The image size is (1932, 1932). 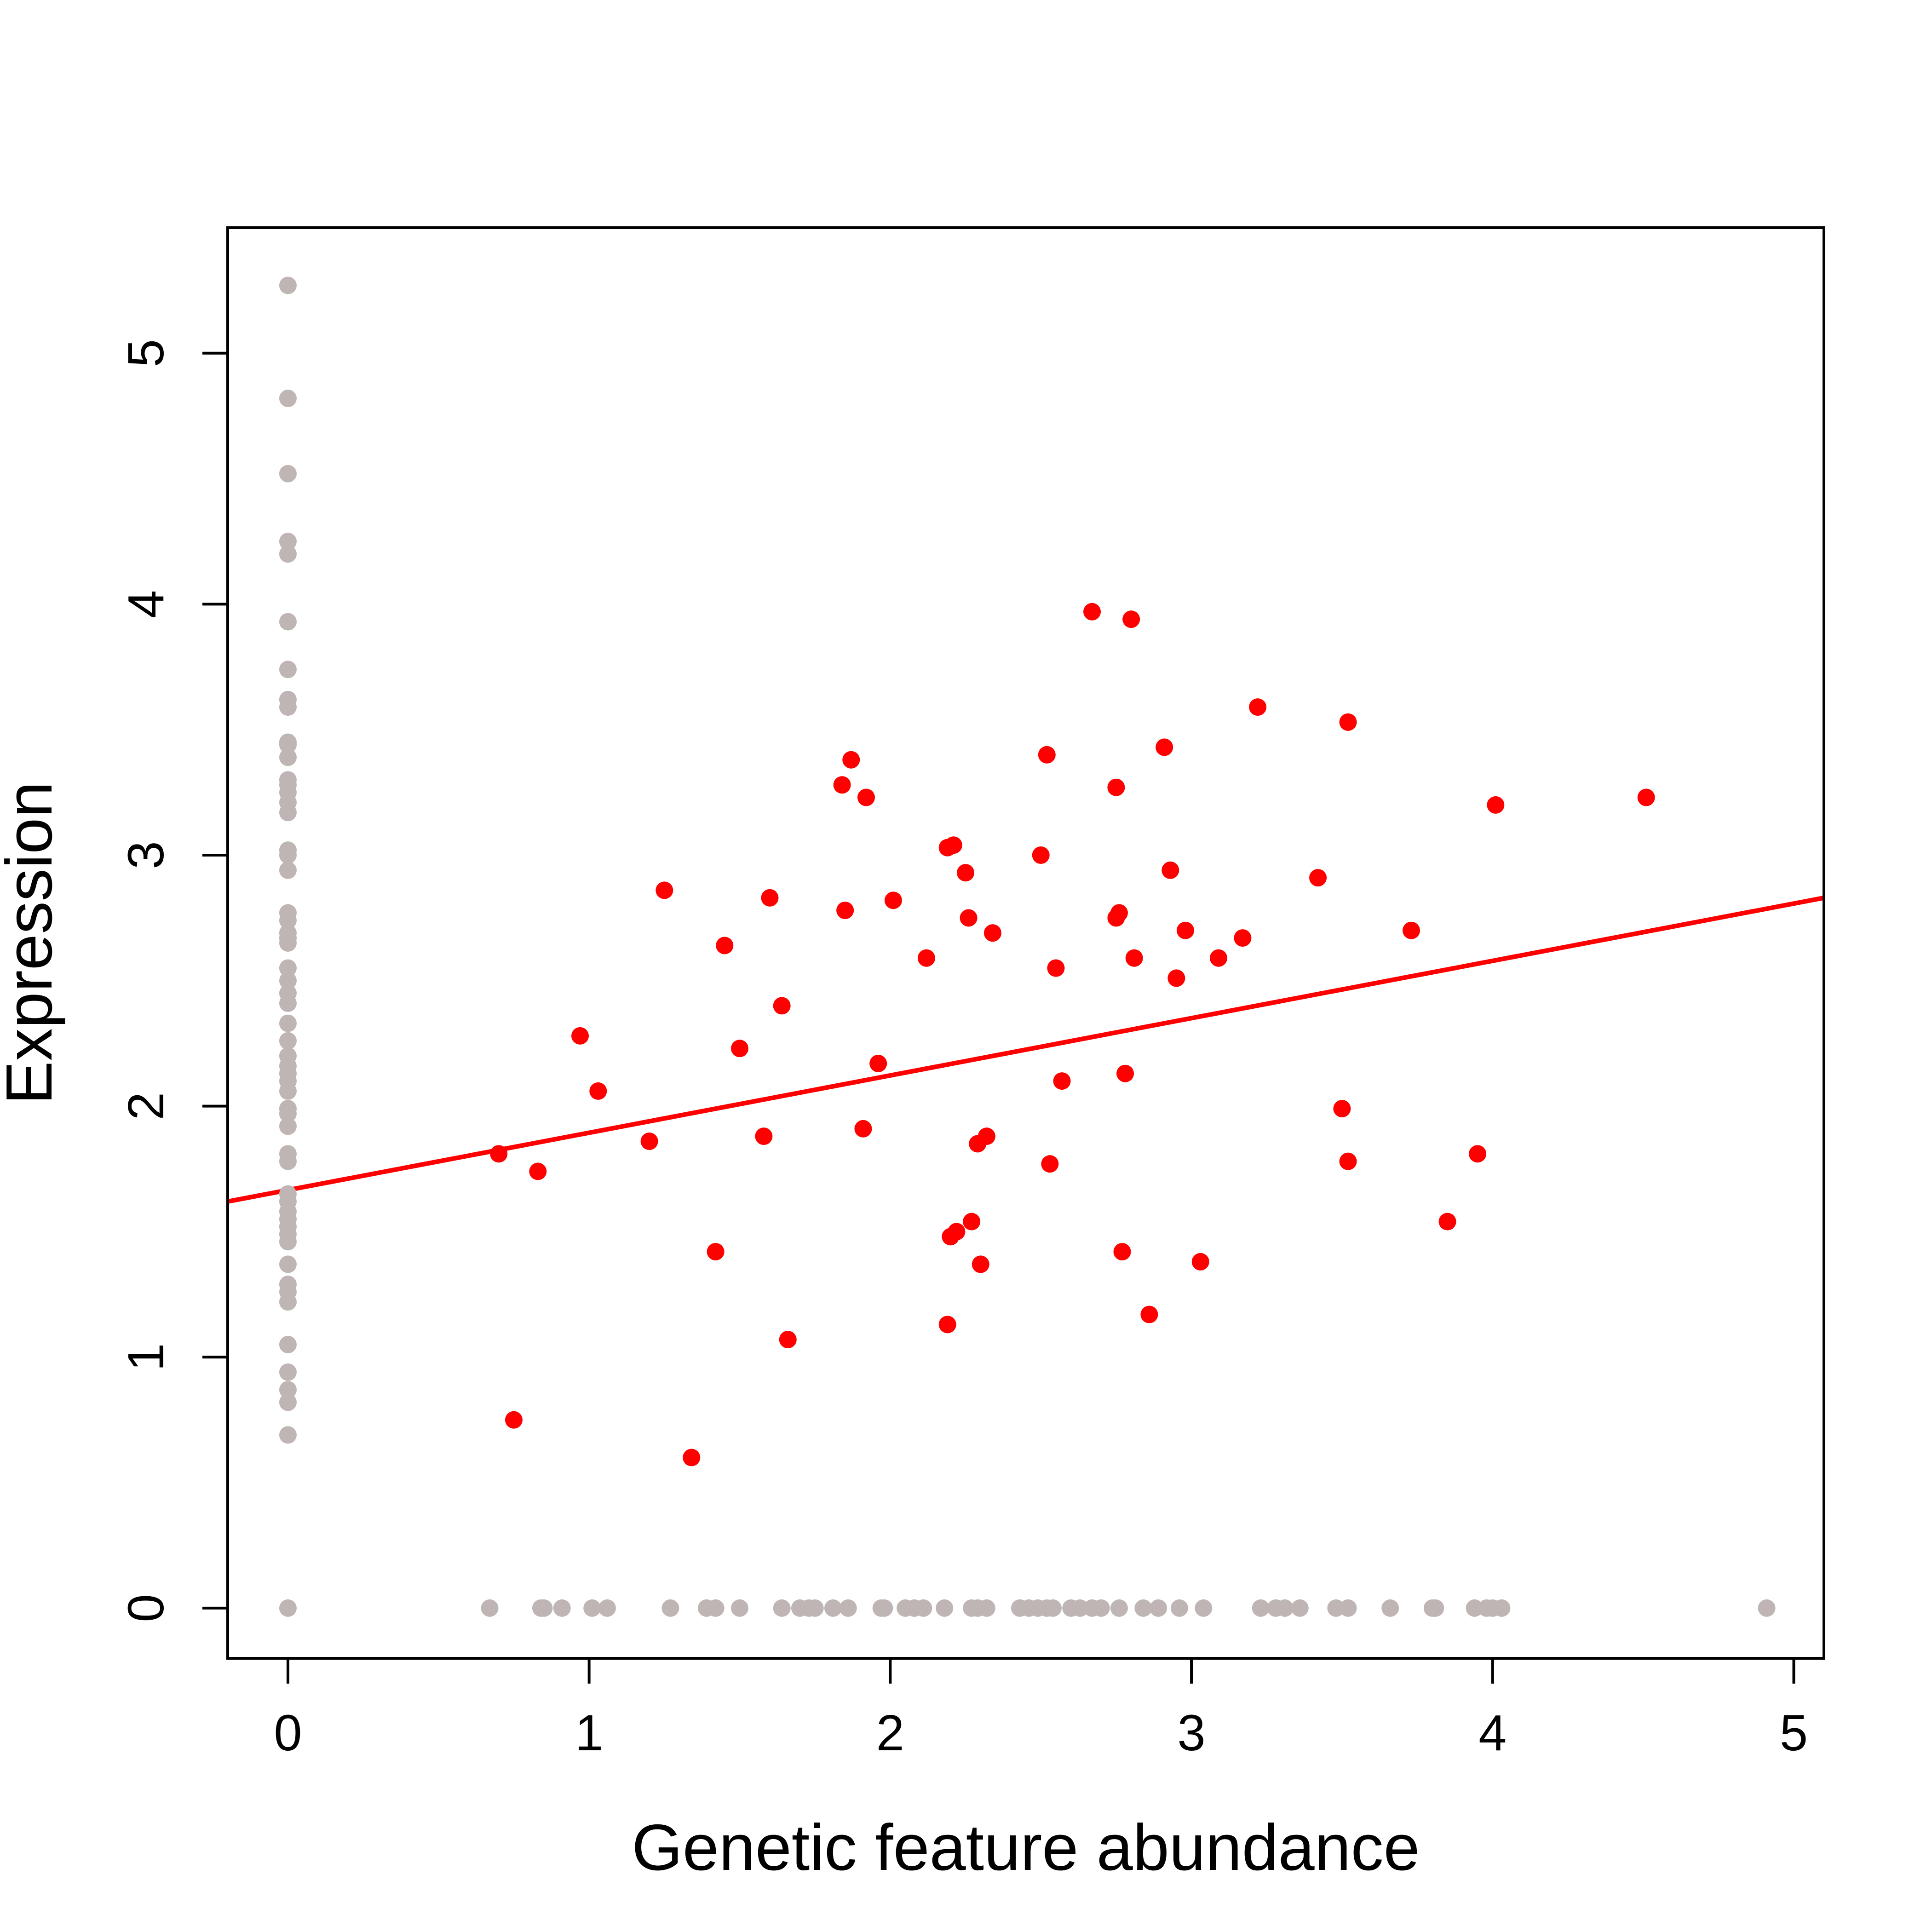 What do you see at coordinates (146, 1357) in the screenshot?
I see `y-tick-label: 1` at bounding box center [146, 1357].